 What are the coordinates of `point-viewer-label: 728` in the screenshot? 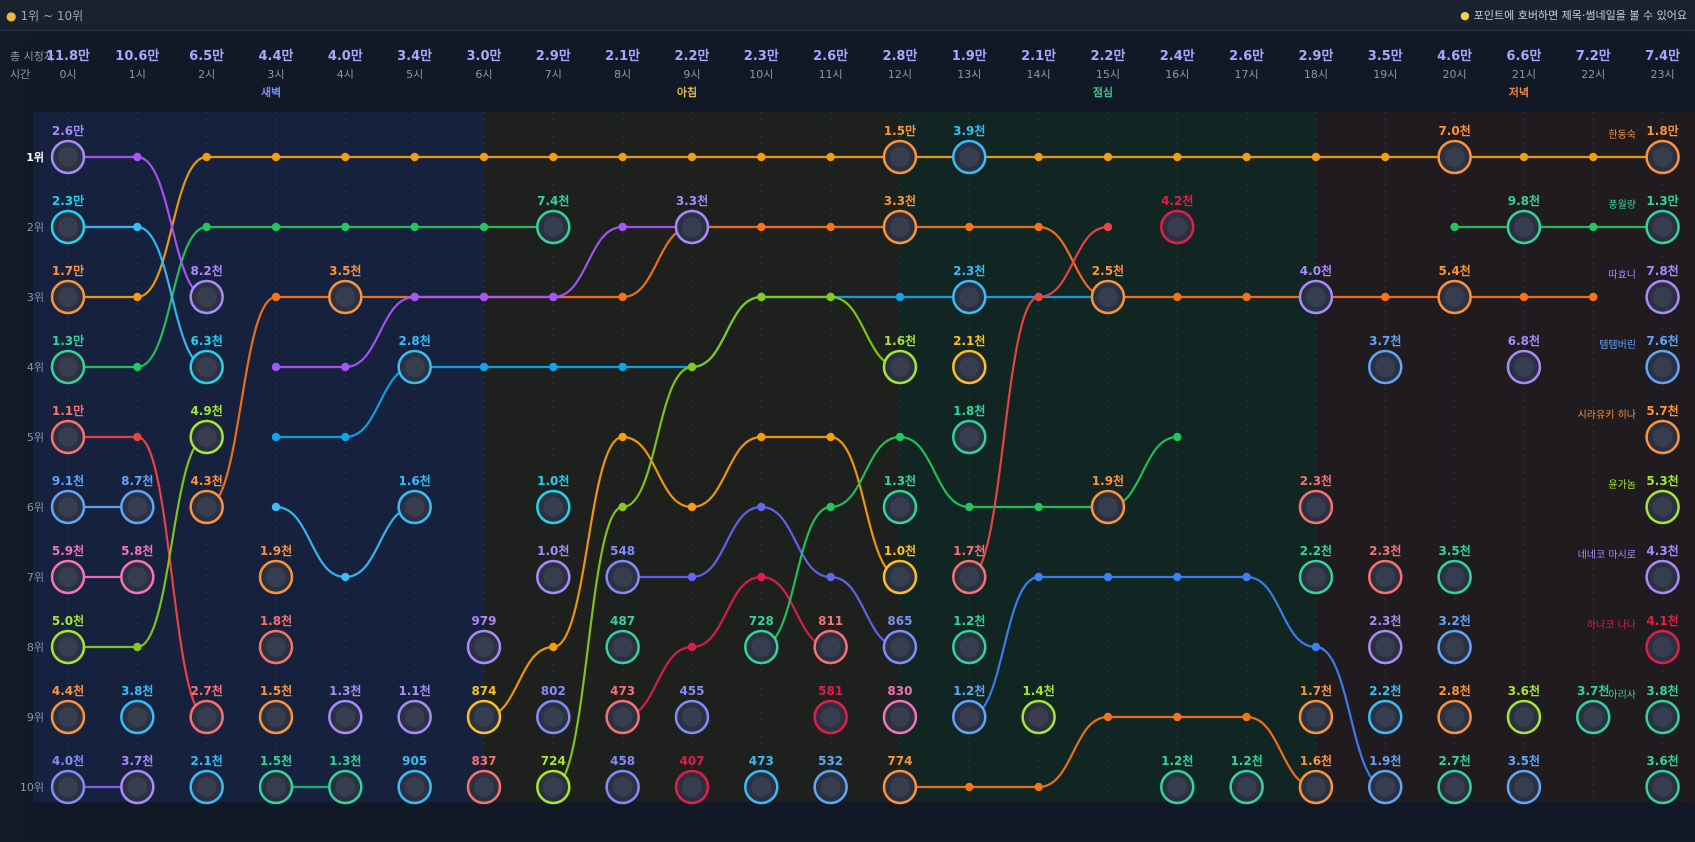 It's located at (761, 621).